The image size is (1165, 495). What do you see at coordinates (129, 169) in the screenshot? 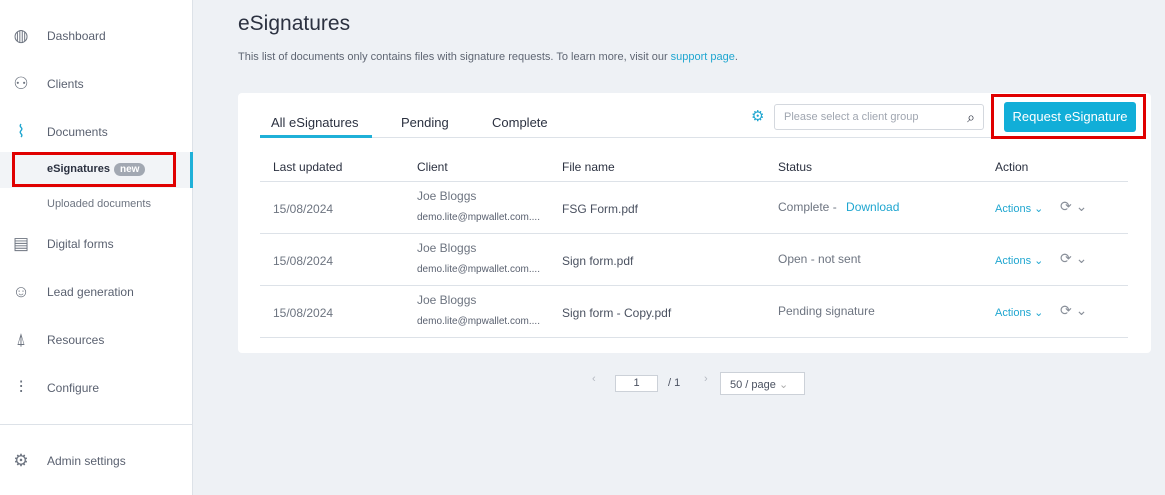
I see `new-badge: new` at bounding box center [129, 169].